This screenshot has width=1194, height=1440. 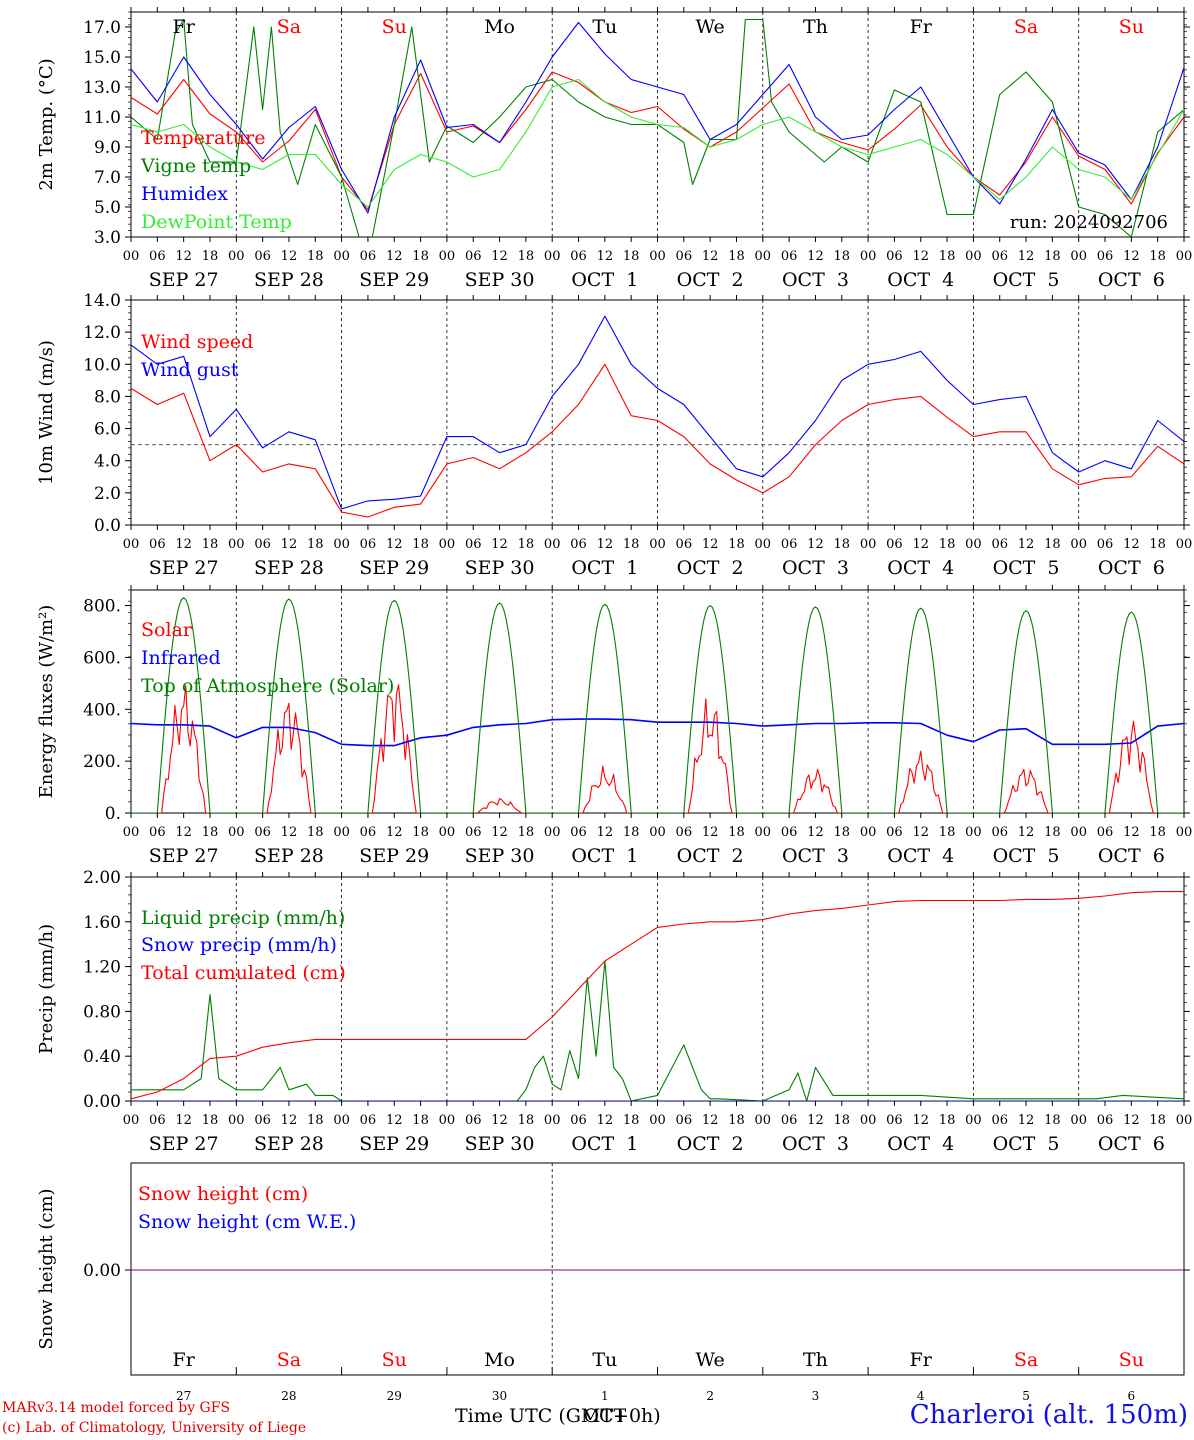 What do you see at coordinates (102, 607) in the screenshot?
I see `y-tick-label: 800.` at bounding box center [102, 607].